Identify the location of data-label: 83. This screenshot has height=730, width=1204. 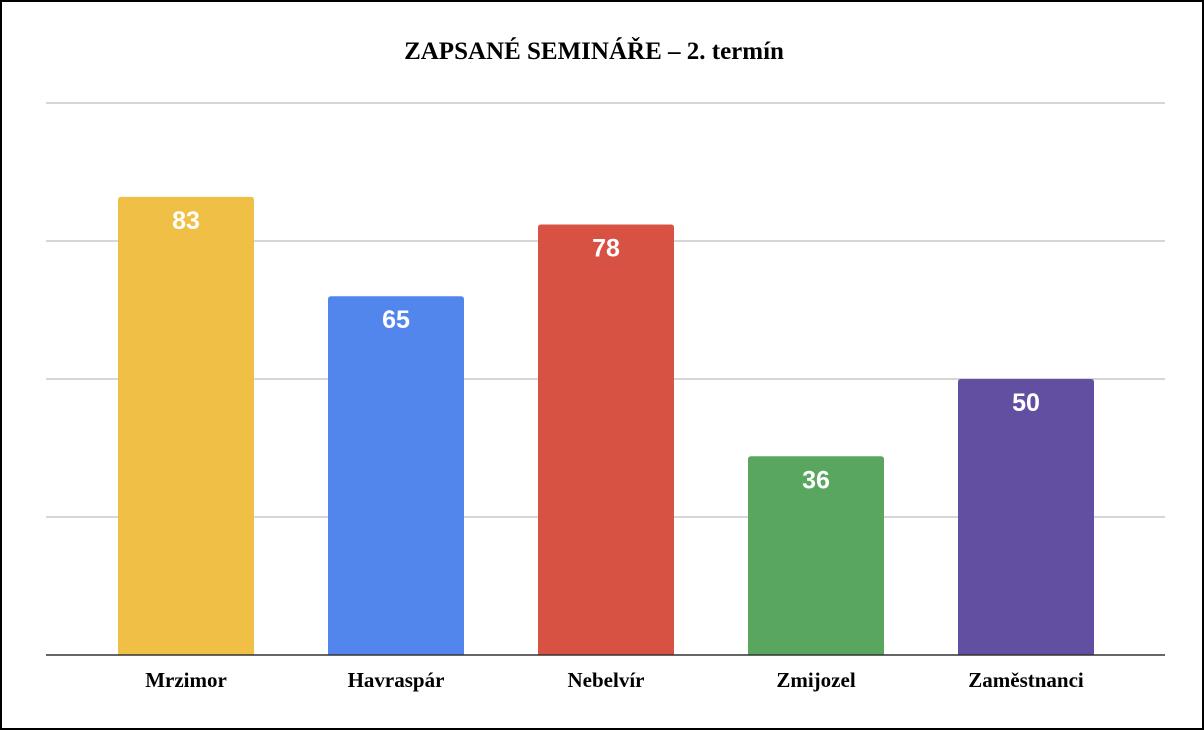
(186, 221).